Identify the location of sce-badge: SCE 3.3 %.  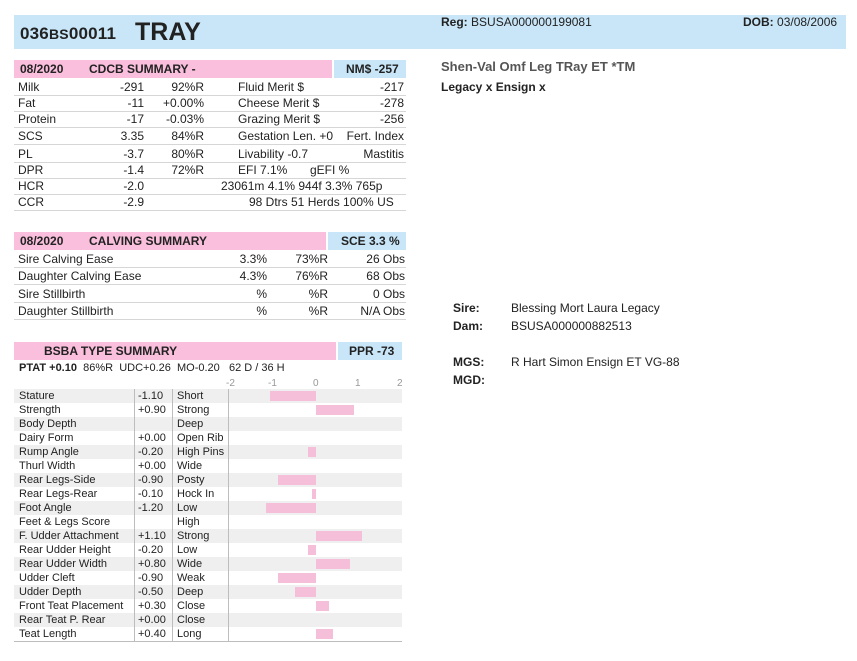
(367, 241).